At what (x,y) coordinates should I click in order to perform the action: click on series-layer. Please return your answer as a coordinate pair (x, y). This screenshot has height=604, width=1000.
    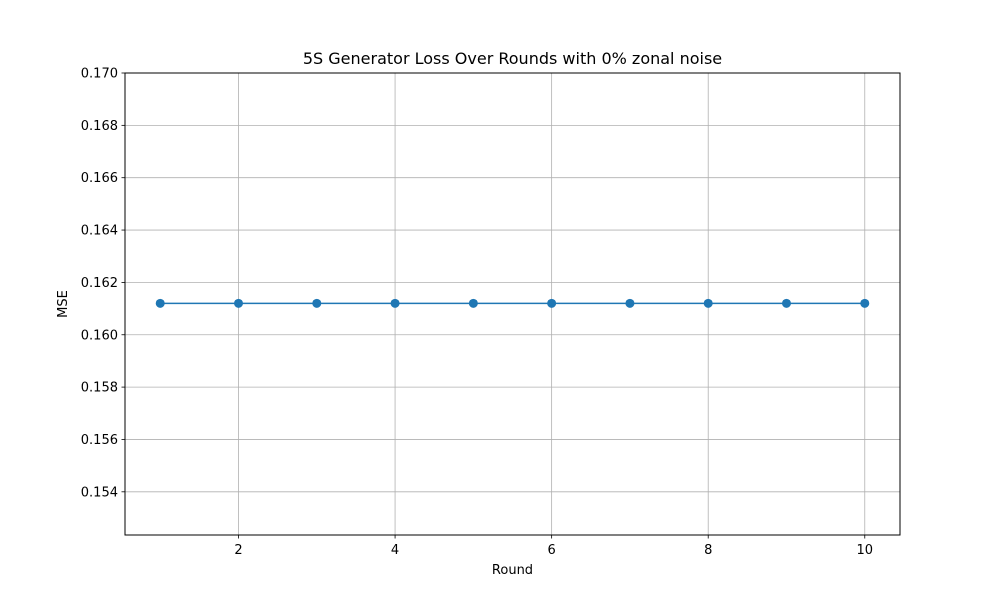
    Looking at the image, I should click on (512, 303).